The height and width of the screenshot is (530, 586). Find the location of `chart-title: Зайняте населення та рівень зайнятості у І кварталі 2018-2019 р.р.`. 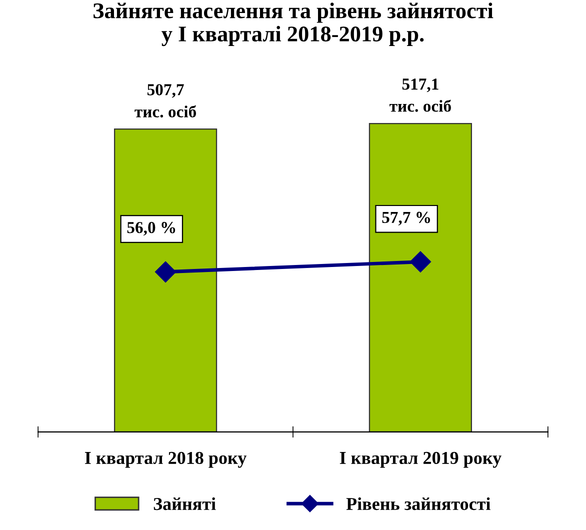

chart-title: Зайняте населення та рівень зайнятості у І кварталі 2018-2019 р.р. is located at coordinates (294, 24).